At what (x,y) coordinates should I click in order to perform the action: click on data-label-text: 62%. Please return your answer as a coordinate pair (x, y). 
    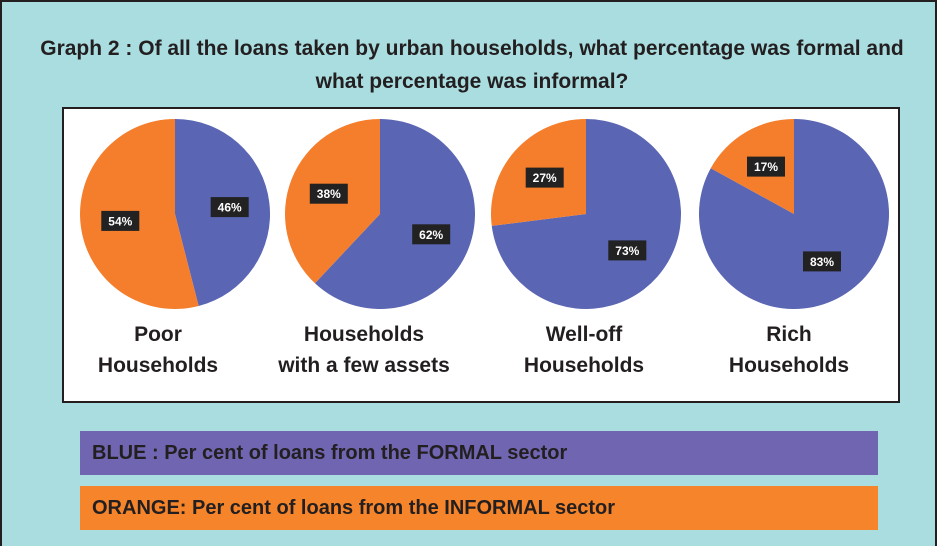
    Looking at the image, I should click on (431, 235).